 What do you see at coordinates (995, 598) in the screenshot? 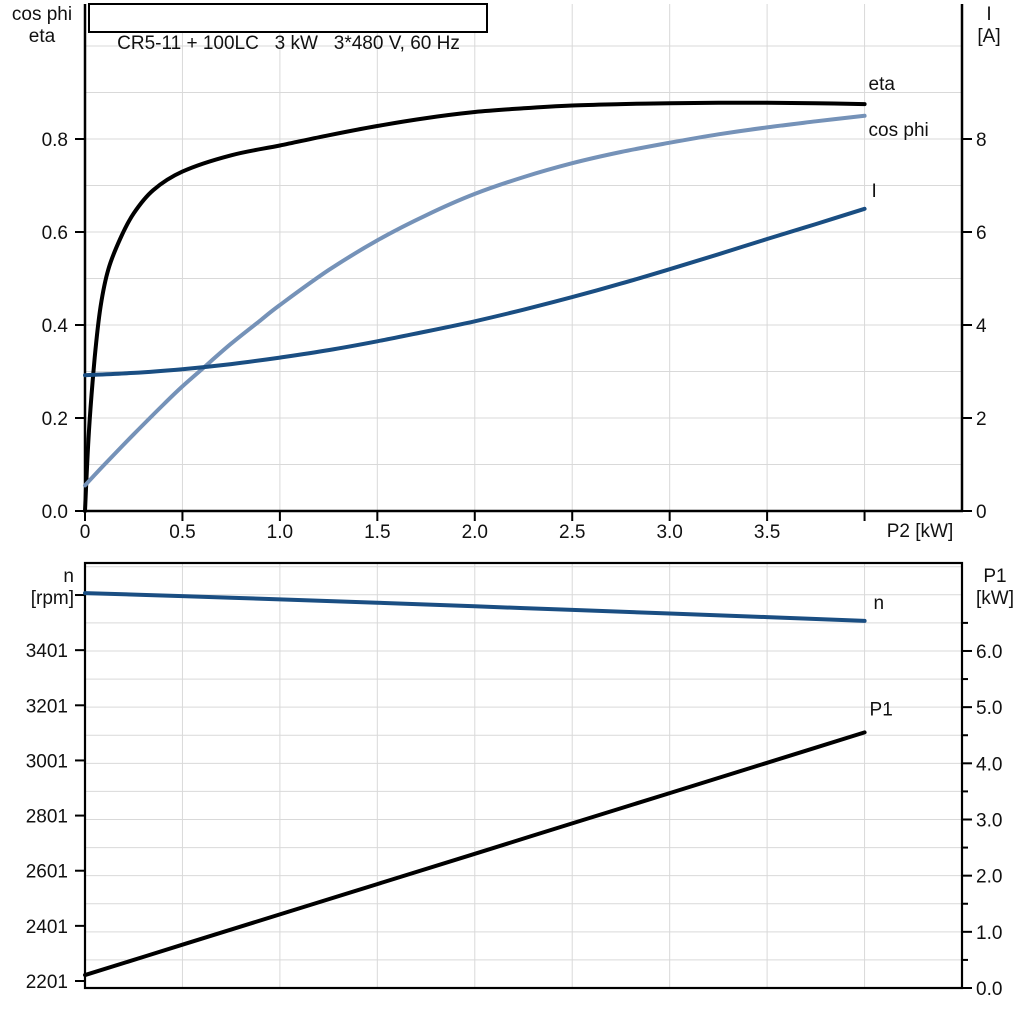
I see `p1-axis-title-line2: [kW]` at bounding box center [995, 598].